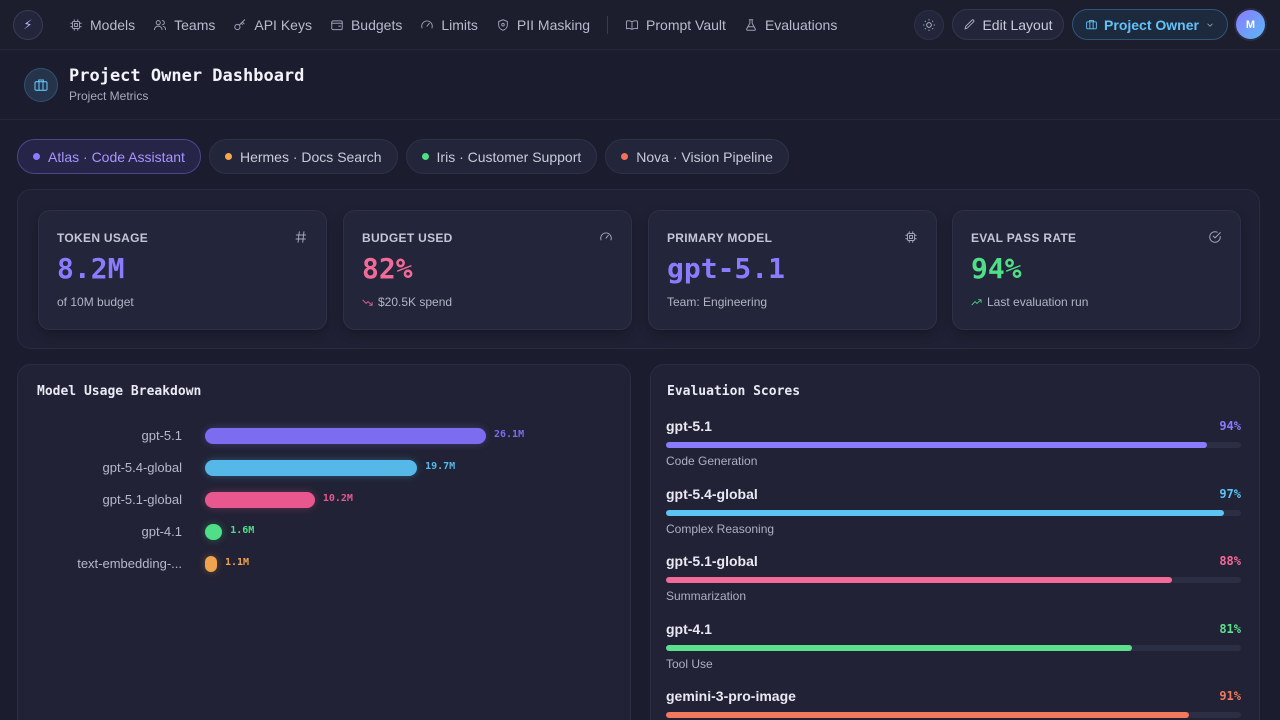 The height and width of the screenshot is (720, 1280). Describe the element at coordinates (632, 25) in the screenshot. I see `book-icon` at that location.